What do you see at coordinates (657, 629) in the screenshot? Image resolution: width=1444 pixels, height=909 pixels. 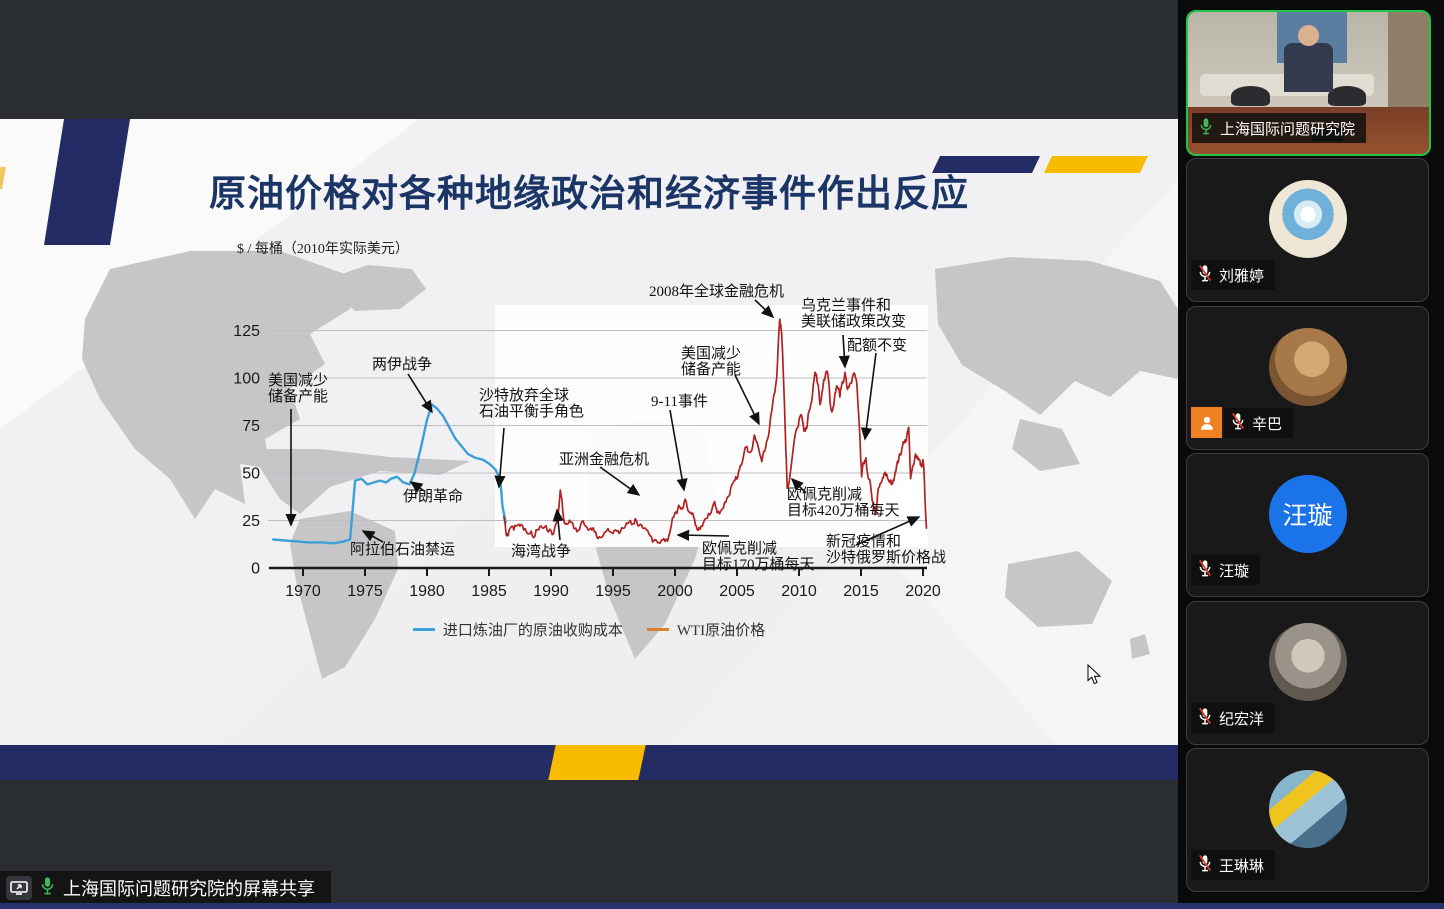 I see `legend-dash-orange` at bounding box center [657, 629].